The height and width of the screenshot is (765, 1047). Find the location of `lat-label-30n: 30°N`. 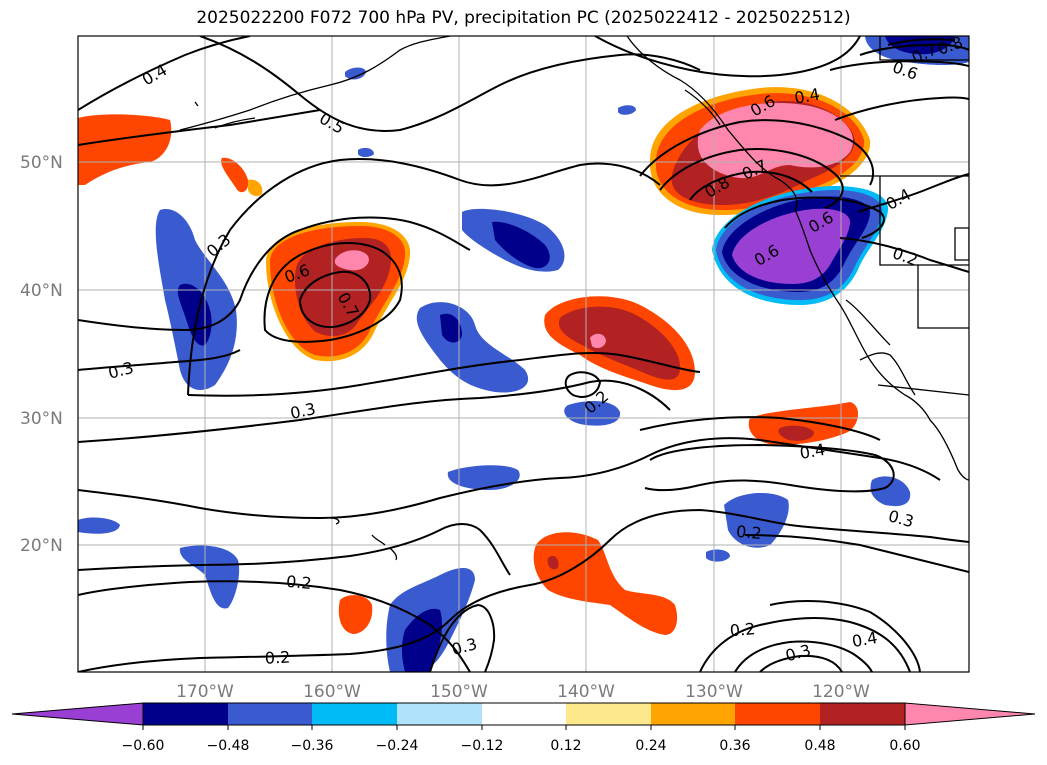

lat-label-30n: 30°N is located at coordinates (41, 419).